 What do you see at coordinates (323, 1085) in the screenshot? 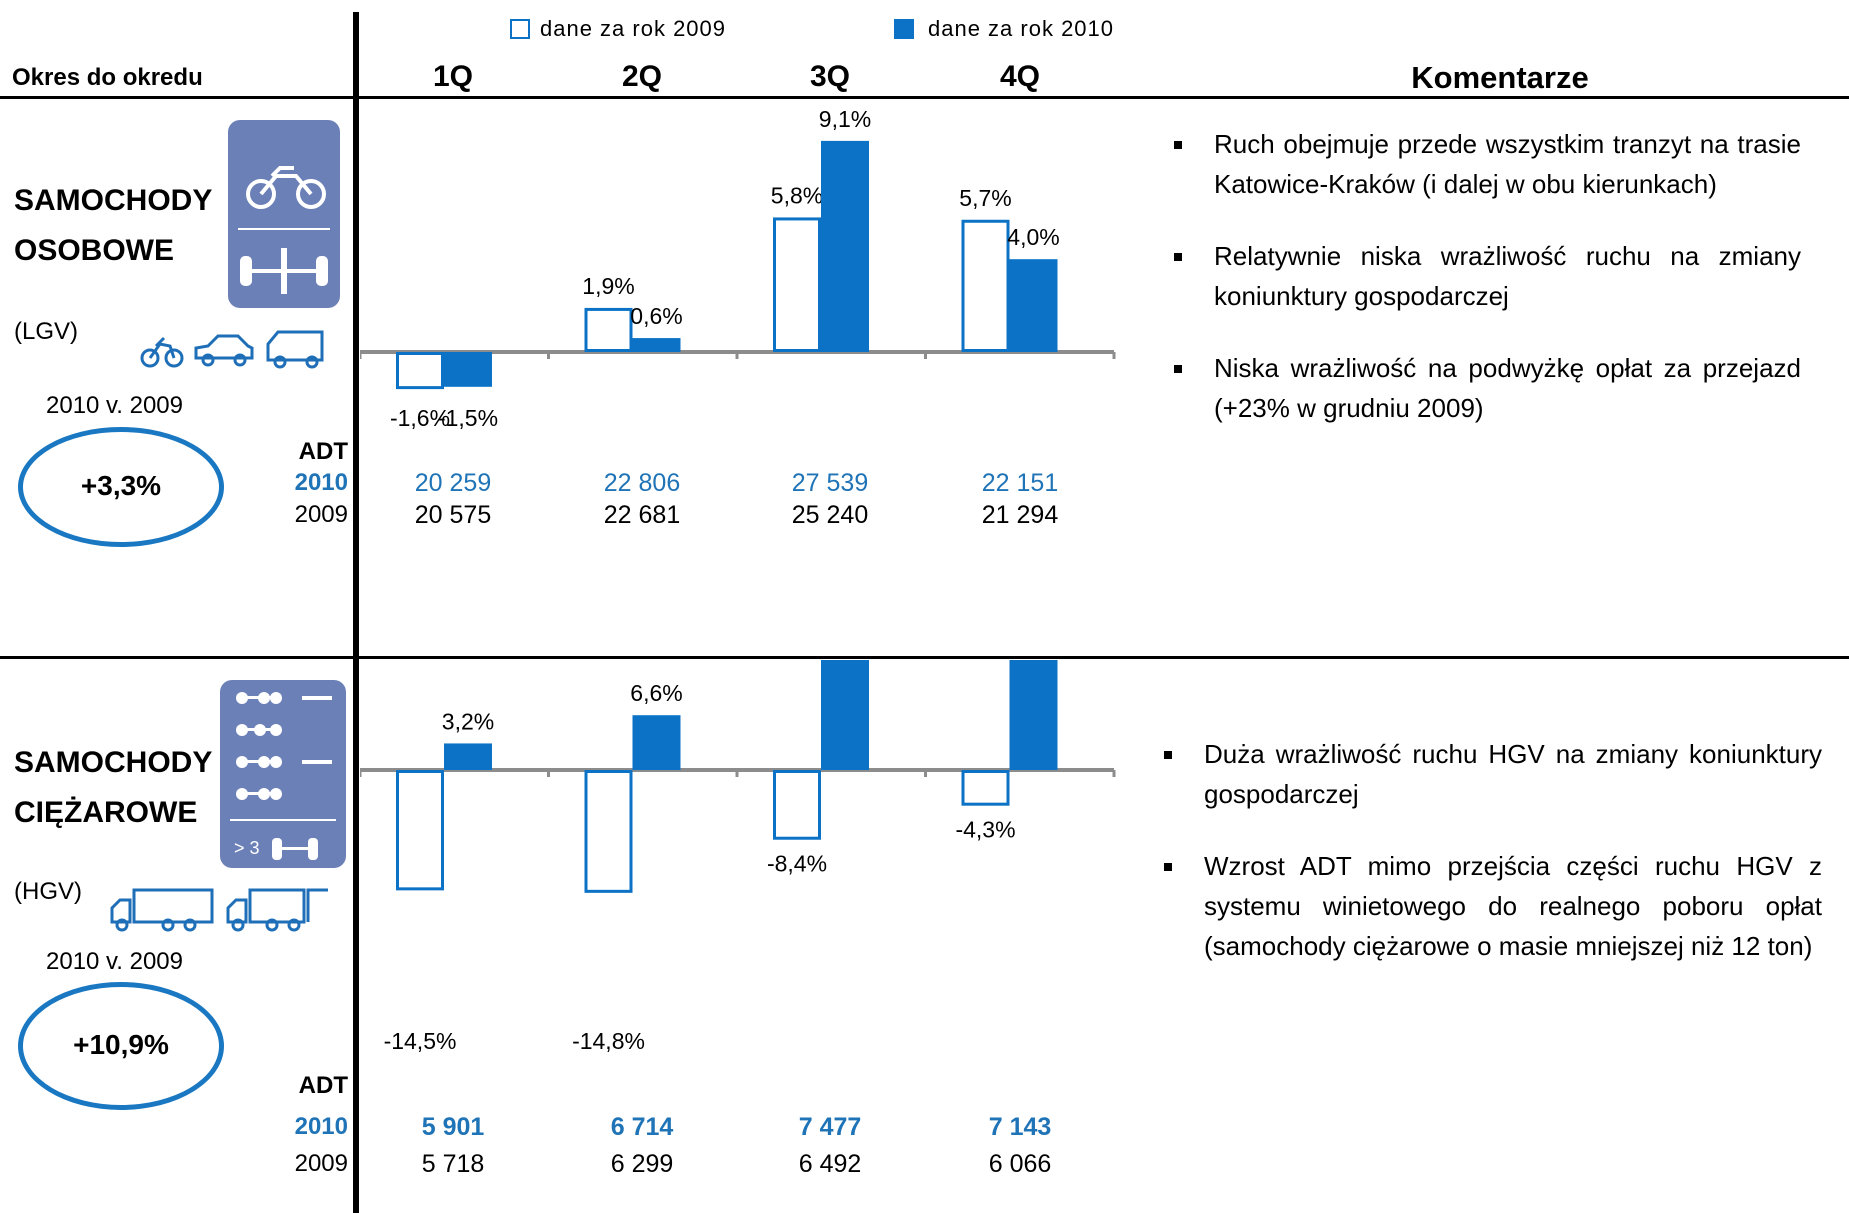
I see `hgv-adt-label: ADT` at bounding box center [323, 1085].